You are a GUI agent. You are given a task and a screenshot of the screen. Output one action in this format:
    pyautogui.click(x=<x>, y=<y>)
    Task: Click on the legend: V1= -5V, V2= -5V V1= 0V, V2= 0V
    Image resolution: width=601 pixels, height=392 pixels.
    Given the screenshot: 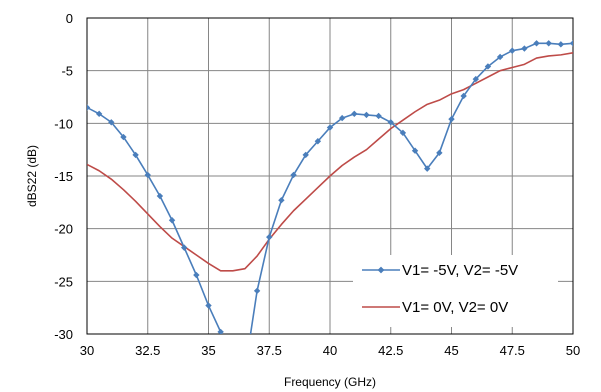 What is the action you would take?
    pyautogui.click(x=455, y=291)
    